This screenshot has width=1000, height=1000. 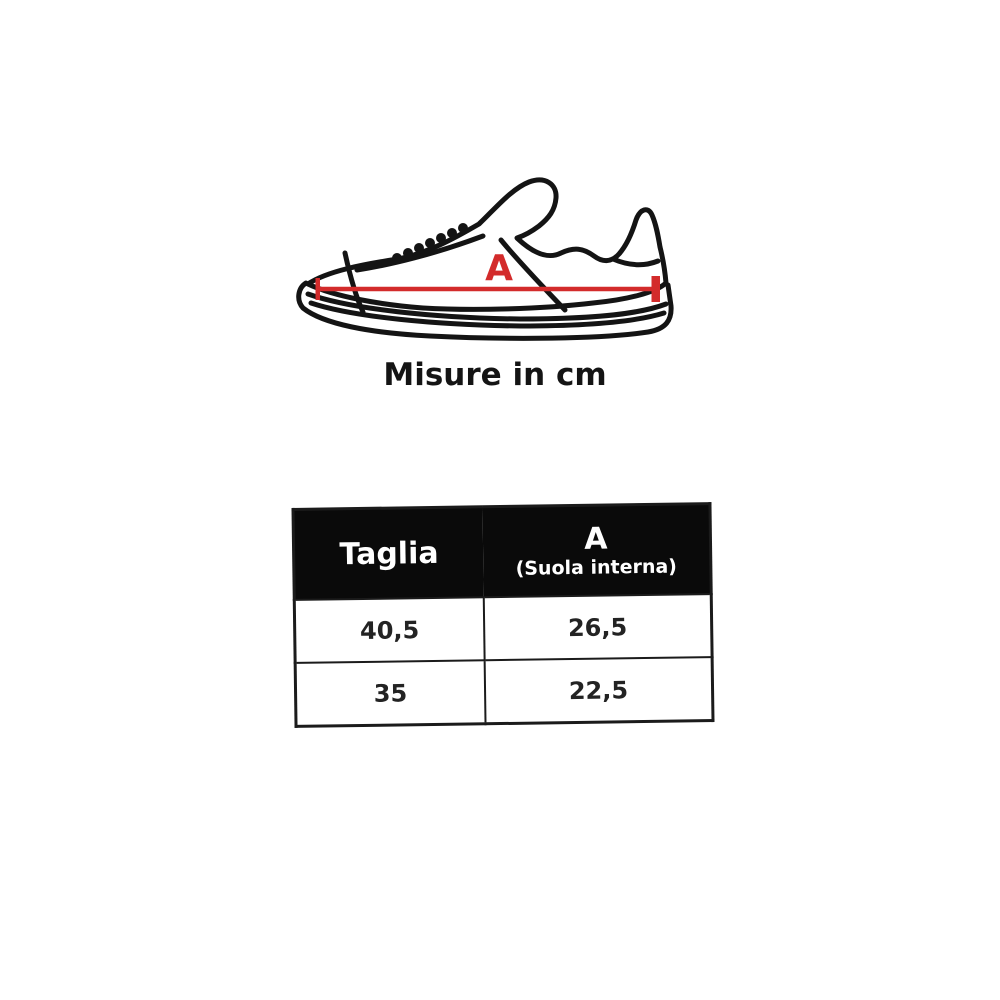 I want to click on shoe-toecap-seam, so click(x=354, y=282).